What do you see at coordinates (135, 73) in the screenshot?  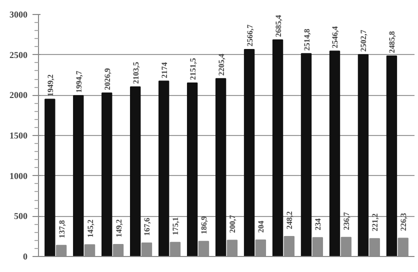 I see `data-label: 2103,5` at bounding box center [135, 73].